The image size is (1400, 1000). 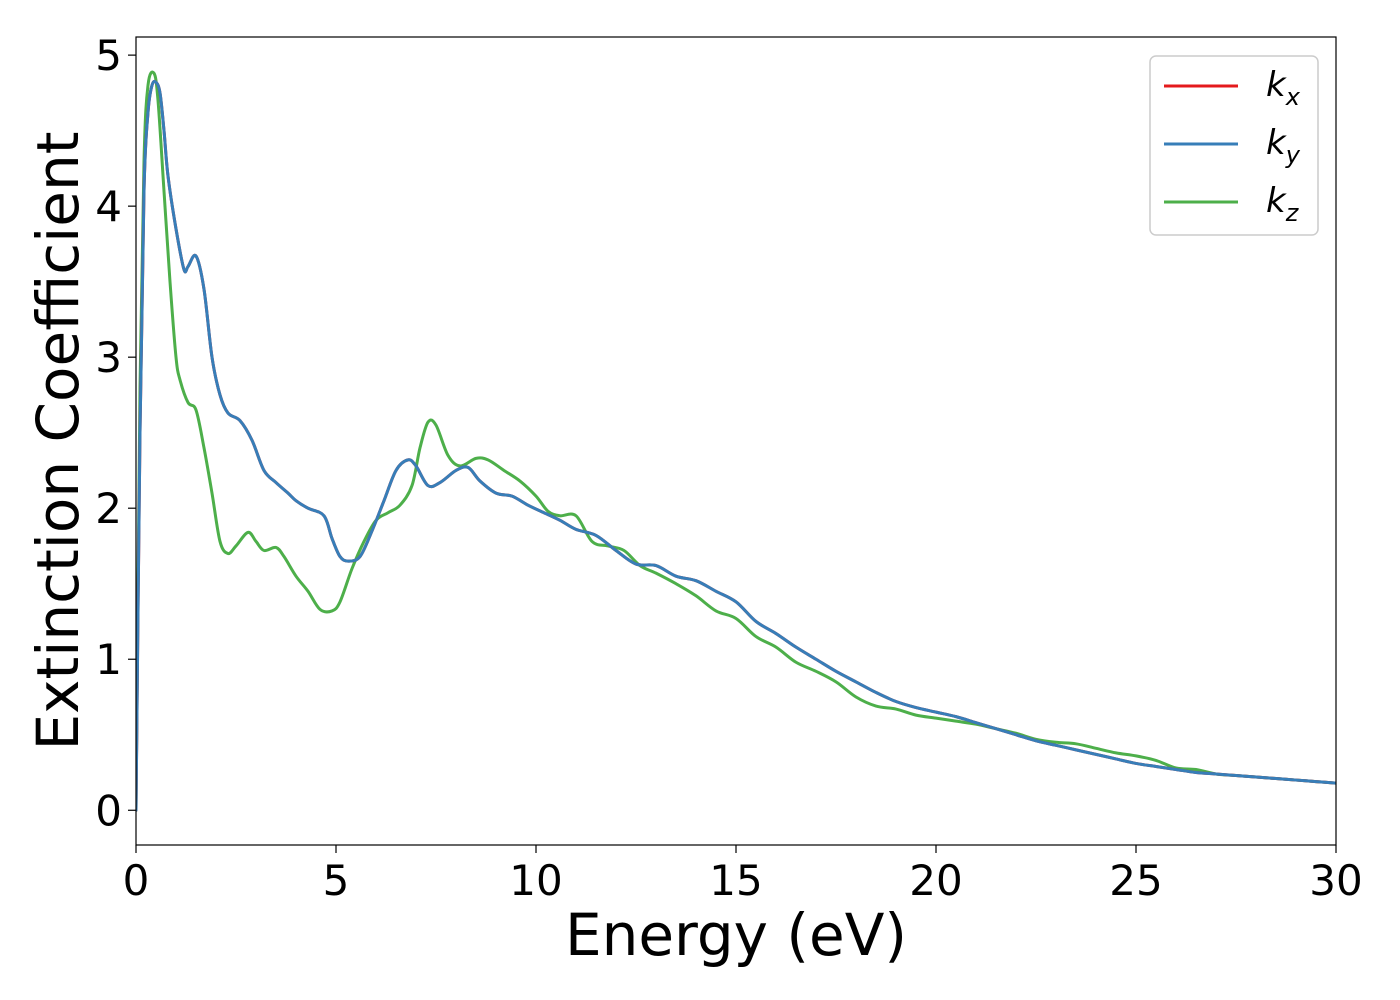 What do you see at coordinates (108, 55) in the screenshot?
I see `y-tick-label: 5` at bounding box center [108, 55].